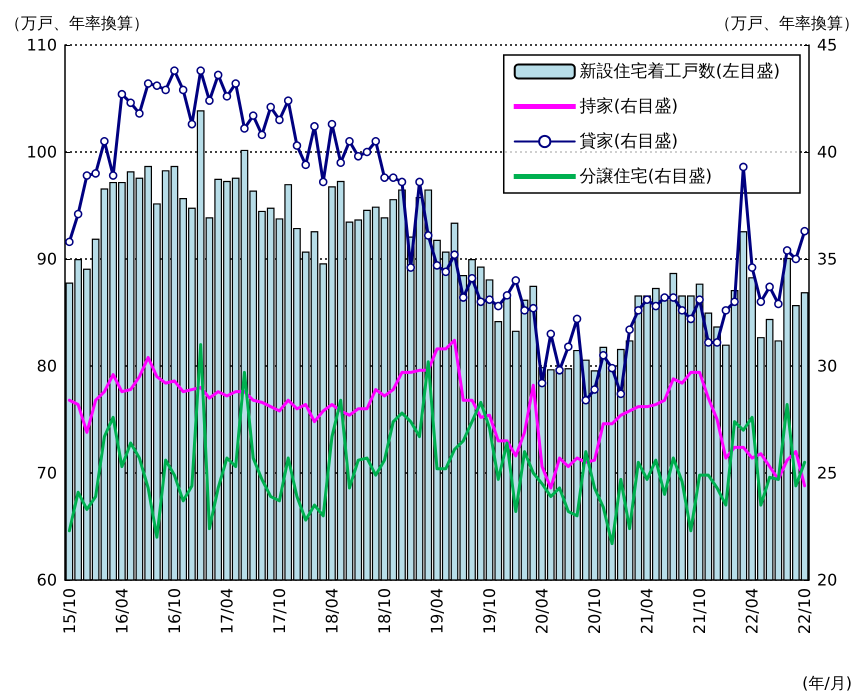 The width and height of the screenshot is (862, 697). I want to click on y-tick-label: 80, so click(46, 366).